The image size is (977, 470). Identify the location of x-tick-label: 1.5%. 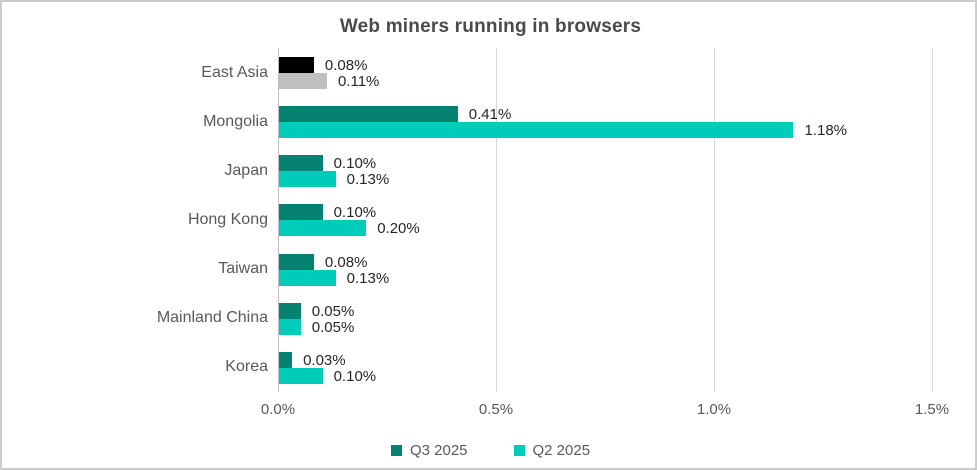
(932, 409).